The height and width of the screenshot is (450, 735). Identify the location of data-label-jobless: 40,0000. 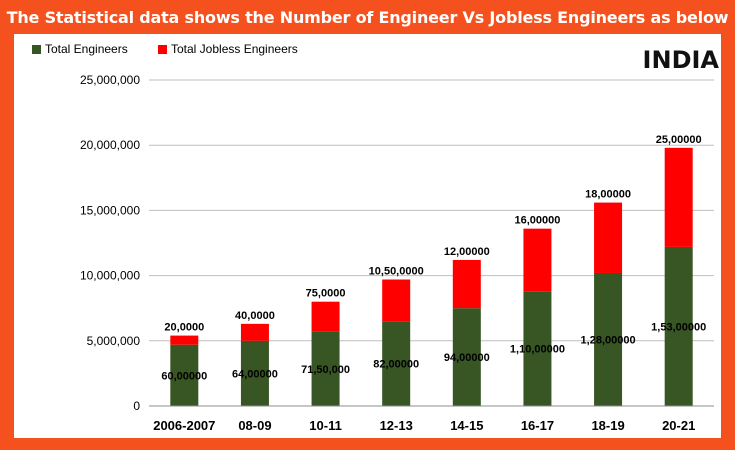
(255, 316).